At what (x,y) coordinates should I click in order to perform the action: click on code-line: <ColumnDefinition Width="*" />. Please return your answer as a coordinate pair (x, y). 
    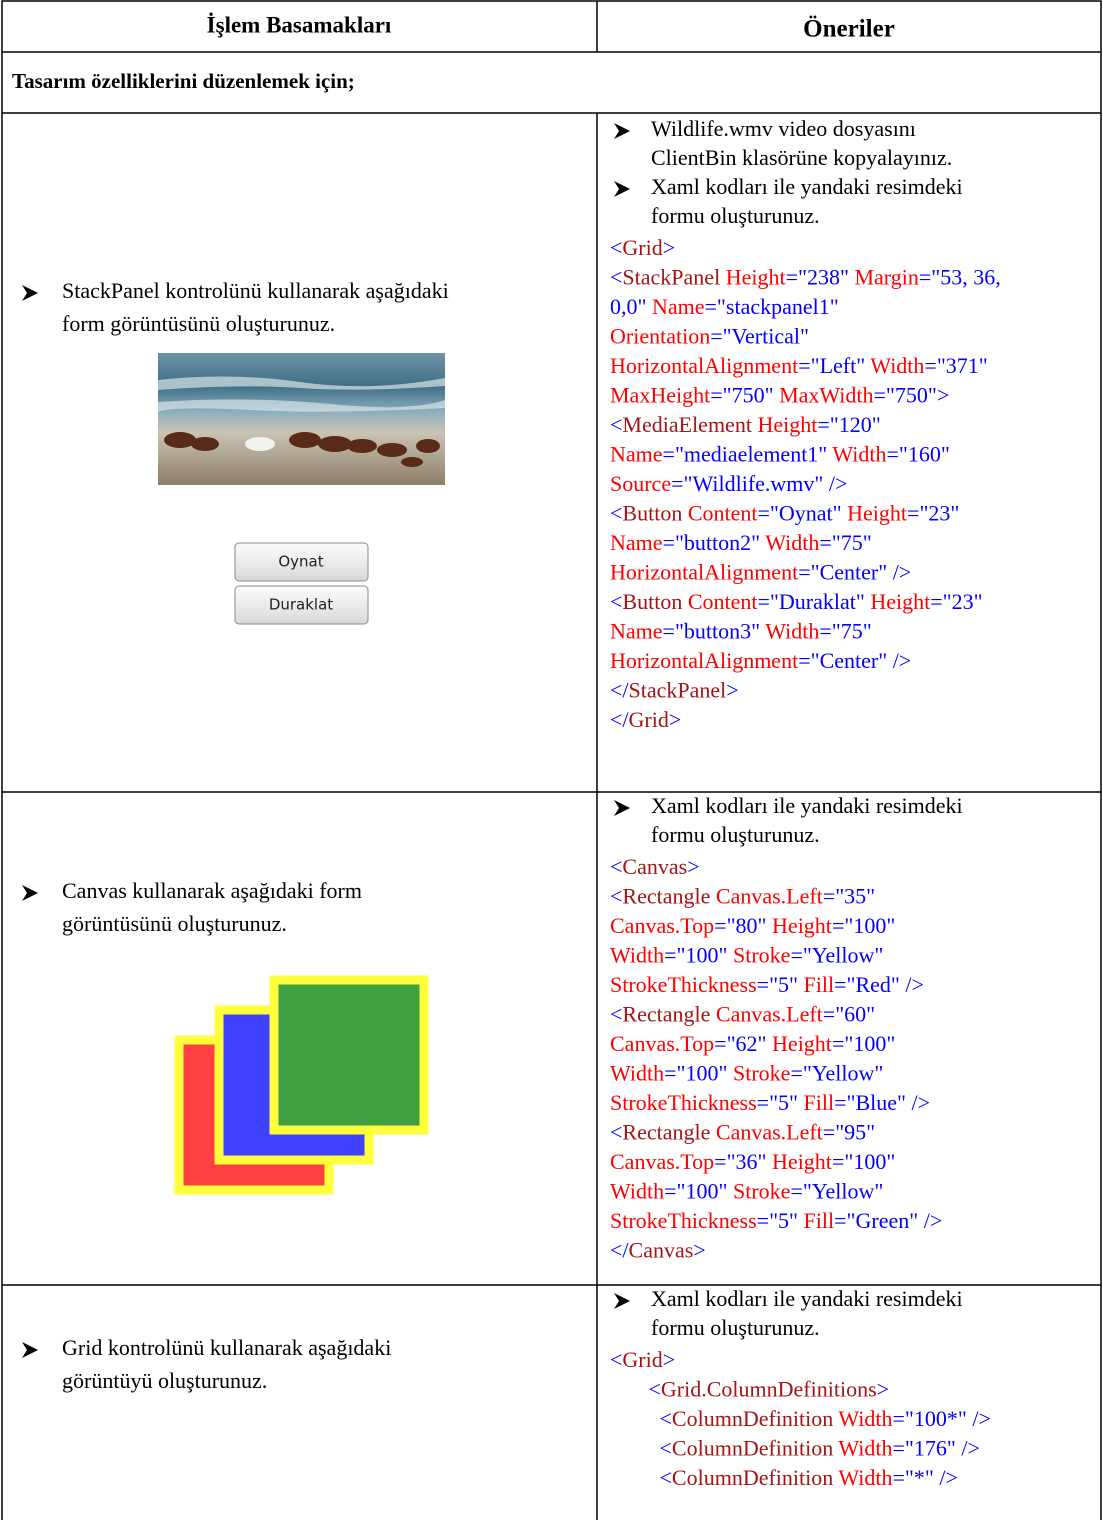
    Looking at the image, I should click on (784, 1477).